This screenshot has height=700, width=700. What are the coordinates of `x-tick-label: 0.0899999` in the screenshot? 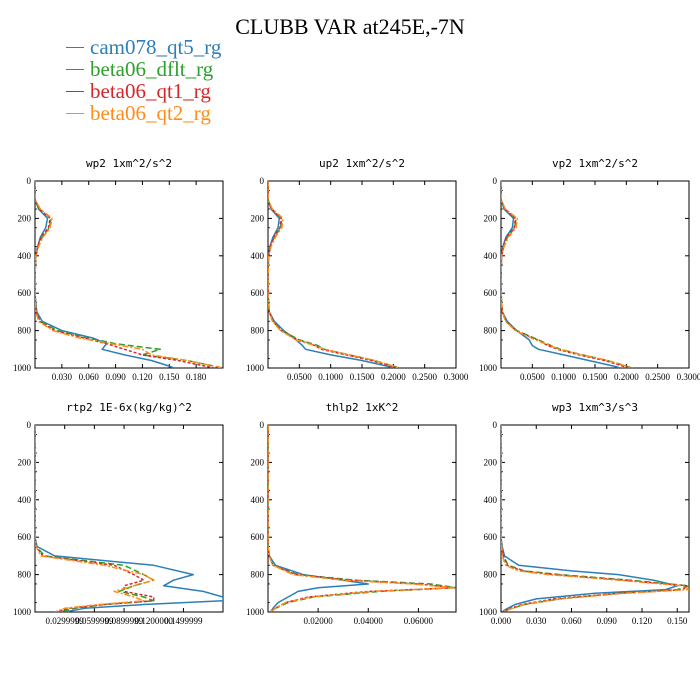 It's located at (124, 621).